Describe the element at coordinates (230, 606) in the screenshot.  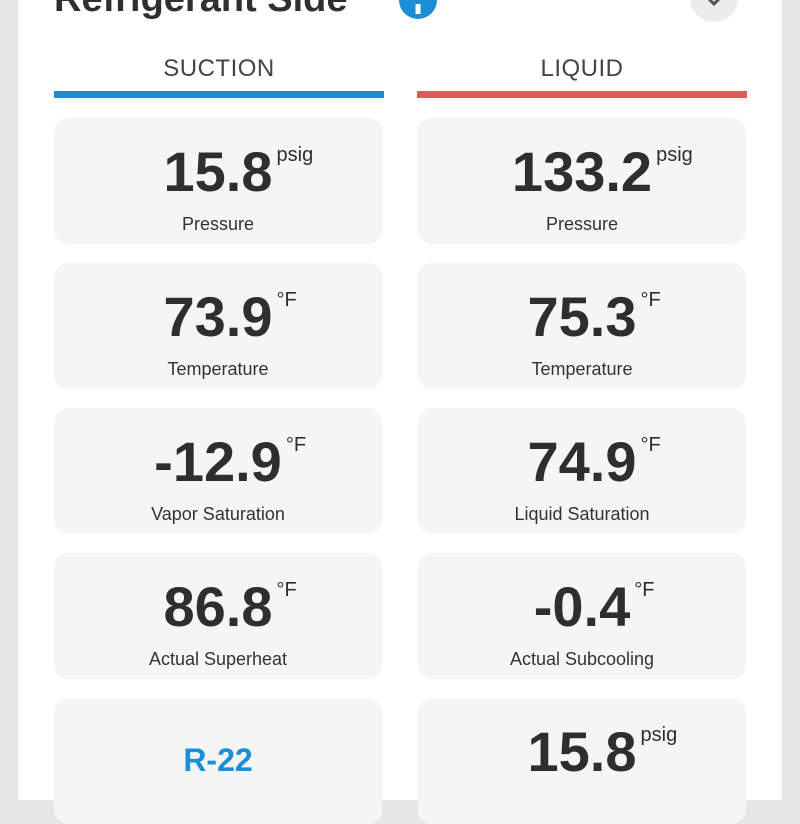
I see `reading-value: 86.8 °F` at that location.